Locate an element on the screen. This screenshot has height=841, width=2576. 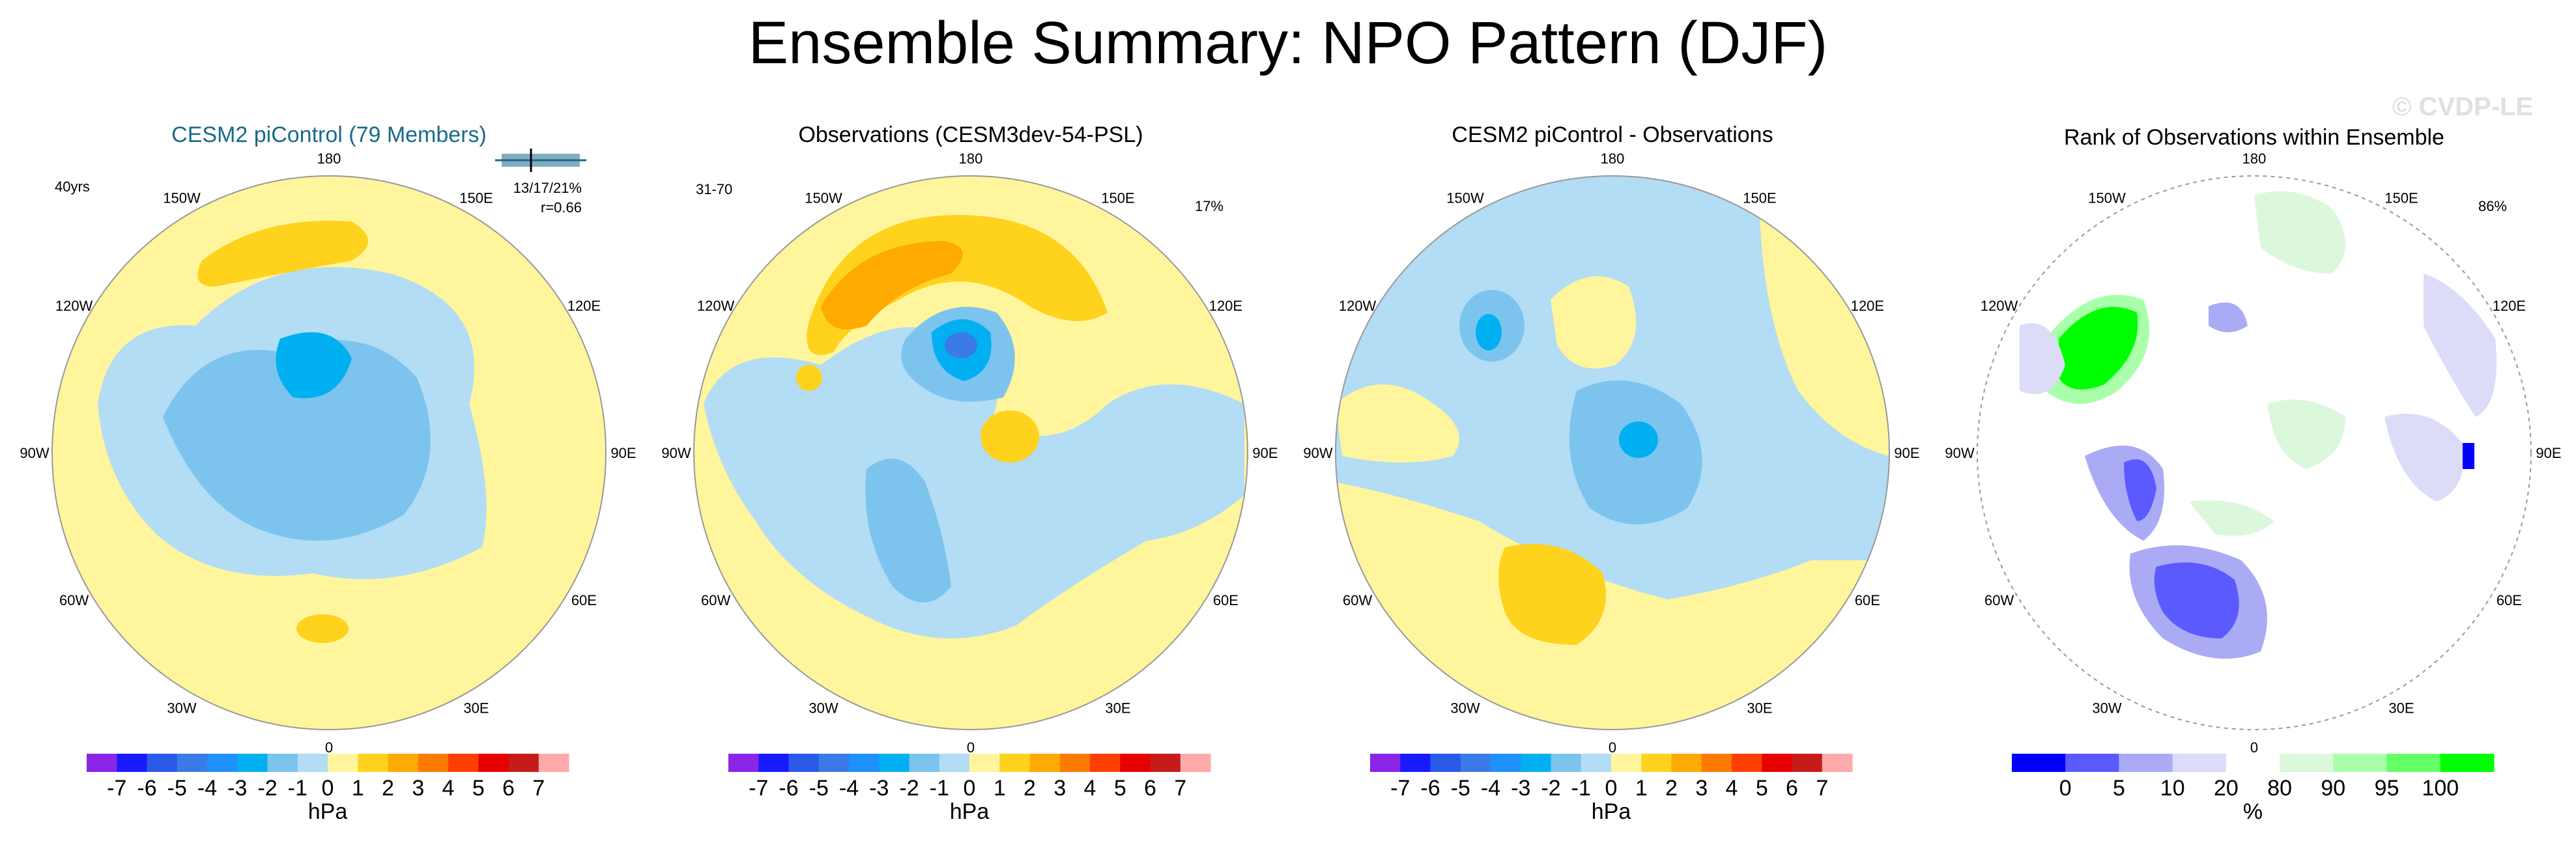
colorbar-tick-label: -1 is located at coordinates (298, 789).